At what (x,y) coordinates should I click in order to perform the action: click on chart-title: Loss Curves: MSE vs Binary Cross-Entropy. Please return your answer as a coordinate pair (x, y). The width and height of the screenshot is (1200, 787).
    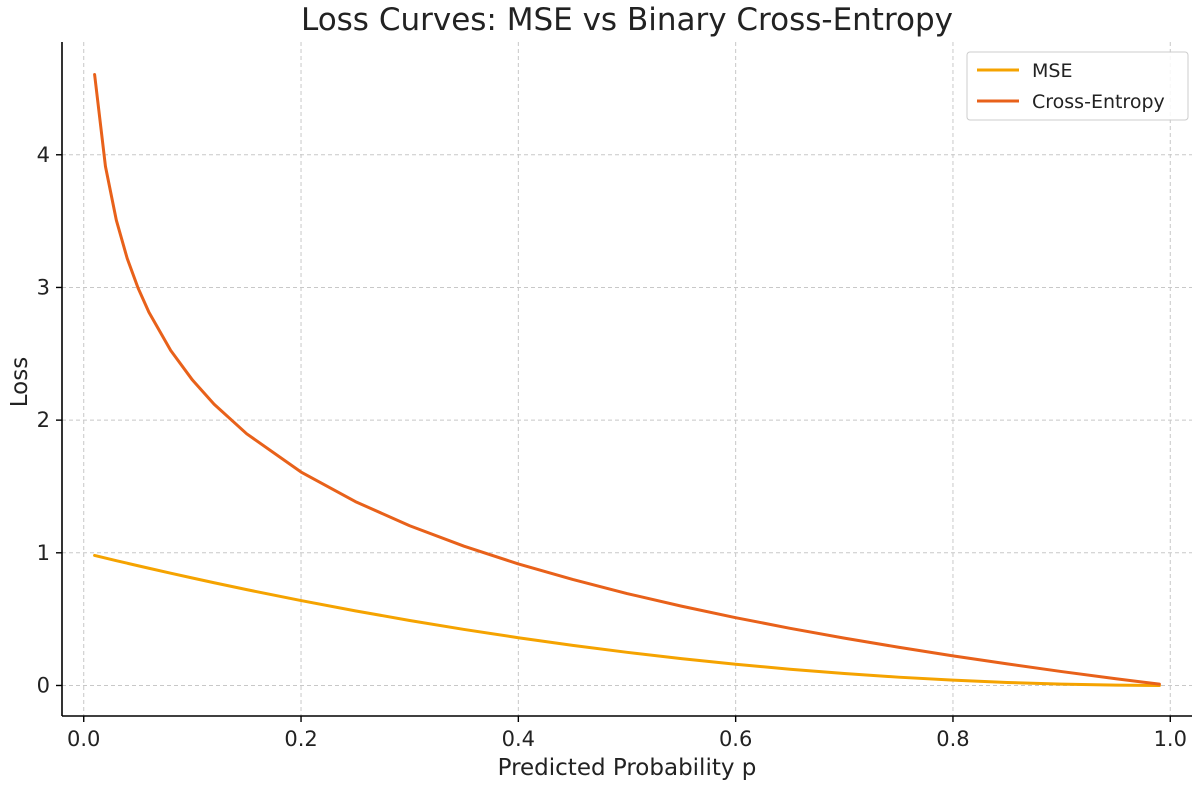
    Looking at the image, I should click on (627, 20).